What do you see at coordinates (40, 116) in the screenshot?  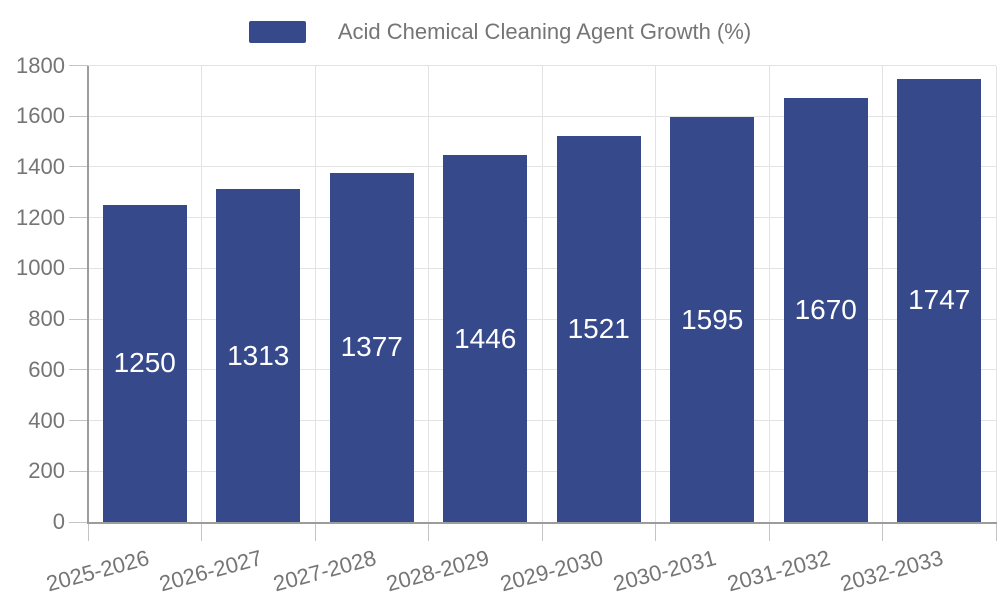 I see `y-tick-label: 1600` at bounding box center [40, 116].